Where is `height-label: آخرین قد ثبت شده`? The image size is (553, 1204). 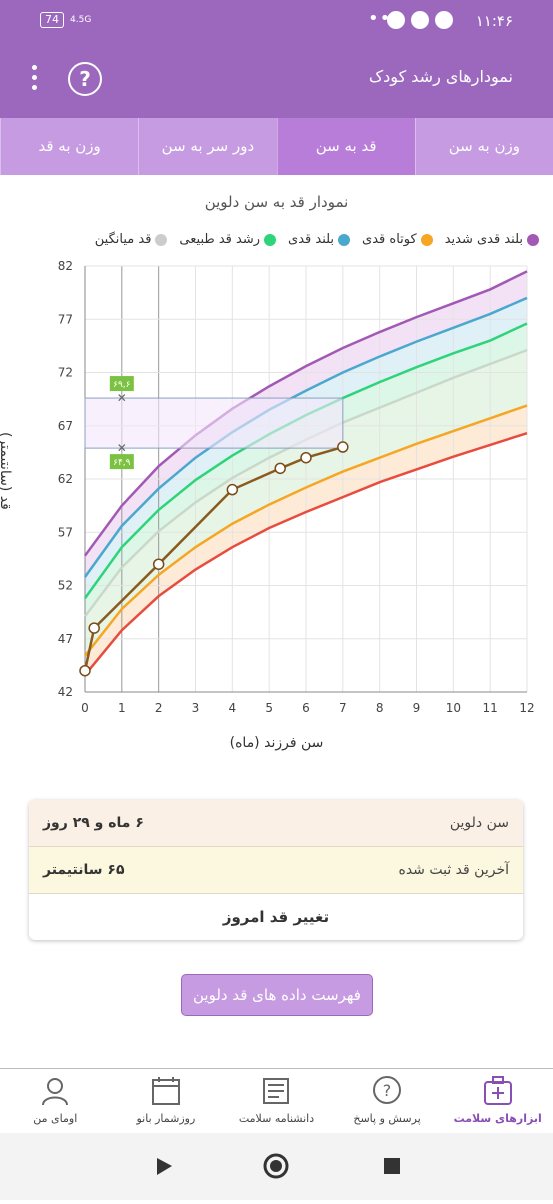
height-label: آخرین قد ثبت شده is located at coordinates (454, 870).